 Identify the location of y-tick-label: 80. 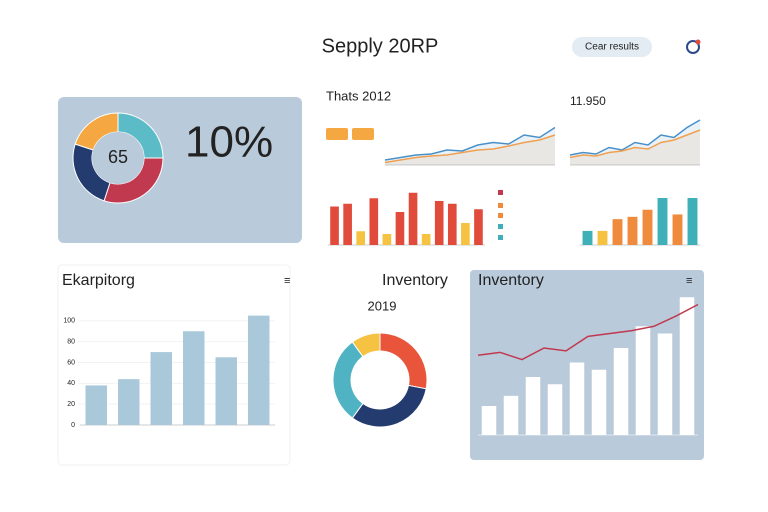
(71, 342).